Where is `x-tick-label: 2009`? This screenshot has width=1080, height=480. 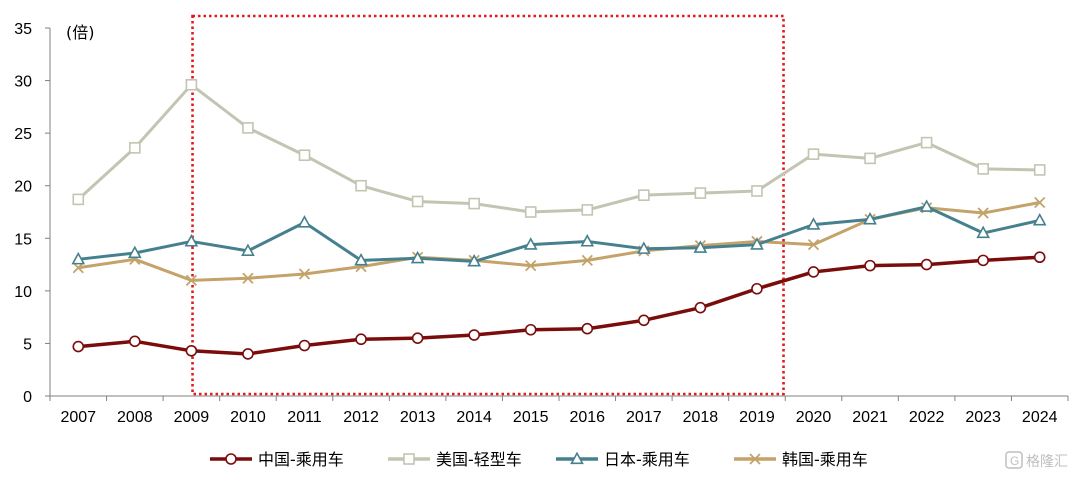
x-tick-label: 2009 is located at coordinates (192, 417).